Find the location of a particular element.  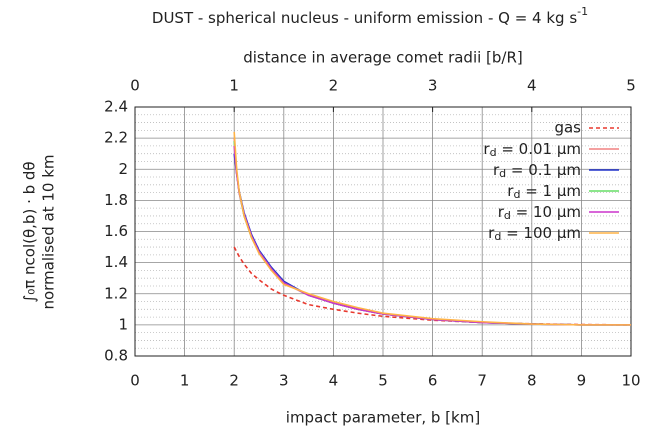

x2-tick-label: 5 is located at coordinates (631, 86).